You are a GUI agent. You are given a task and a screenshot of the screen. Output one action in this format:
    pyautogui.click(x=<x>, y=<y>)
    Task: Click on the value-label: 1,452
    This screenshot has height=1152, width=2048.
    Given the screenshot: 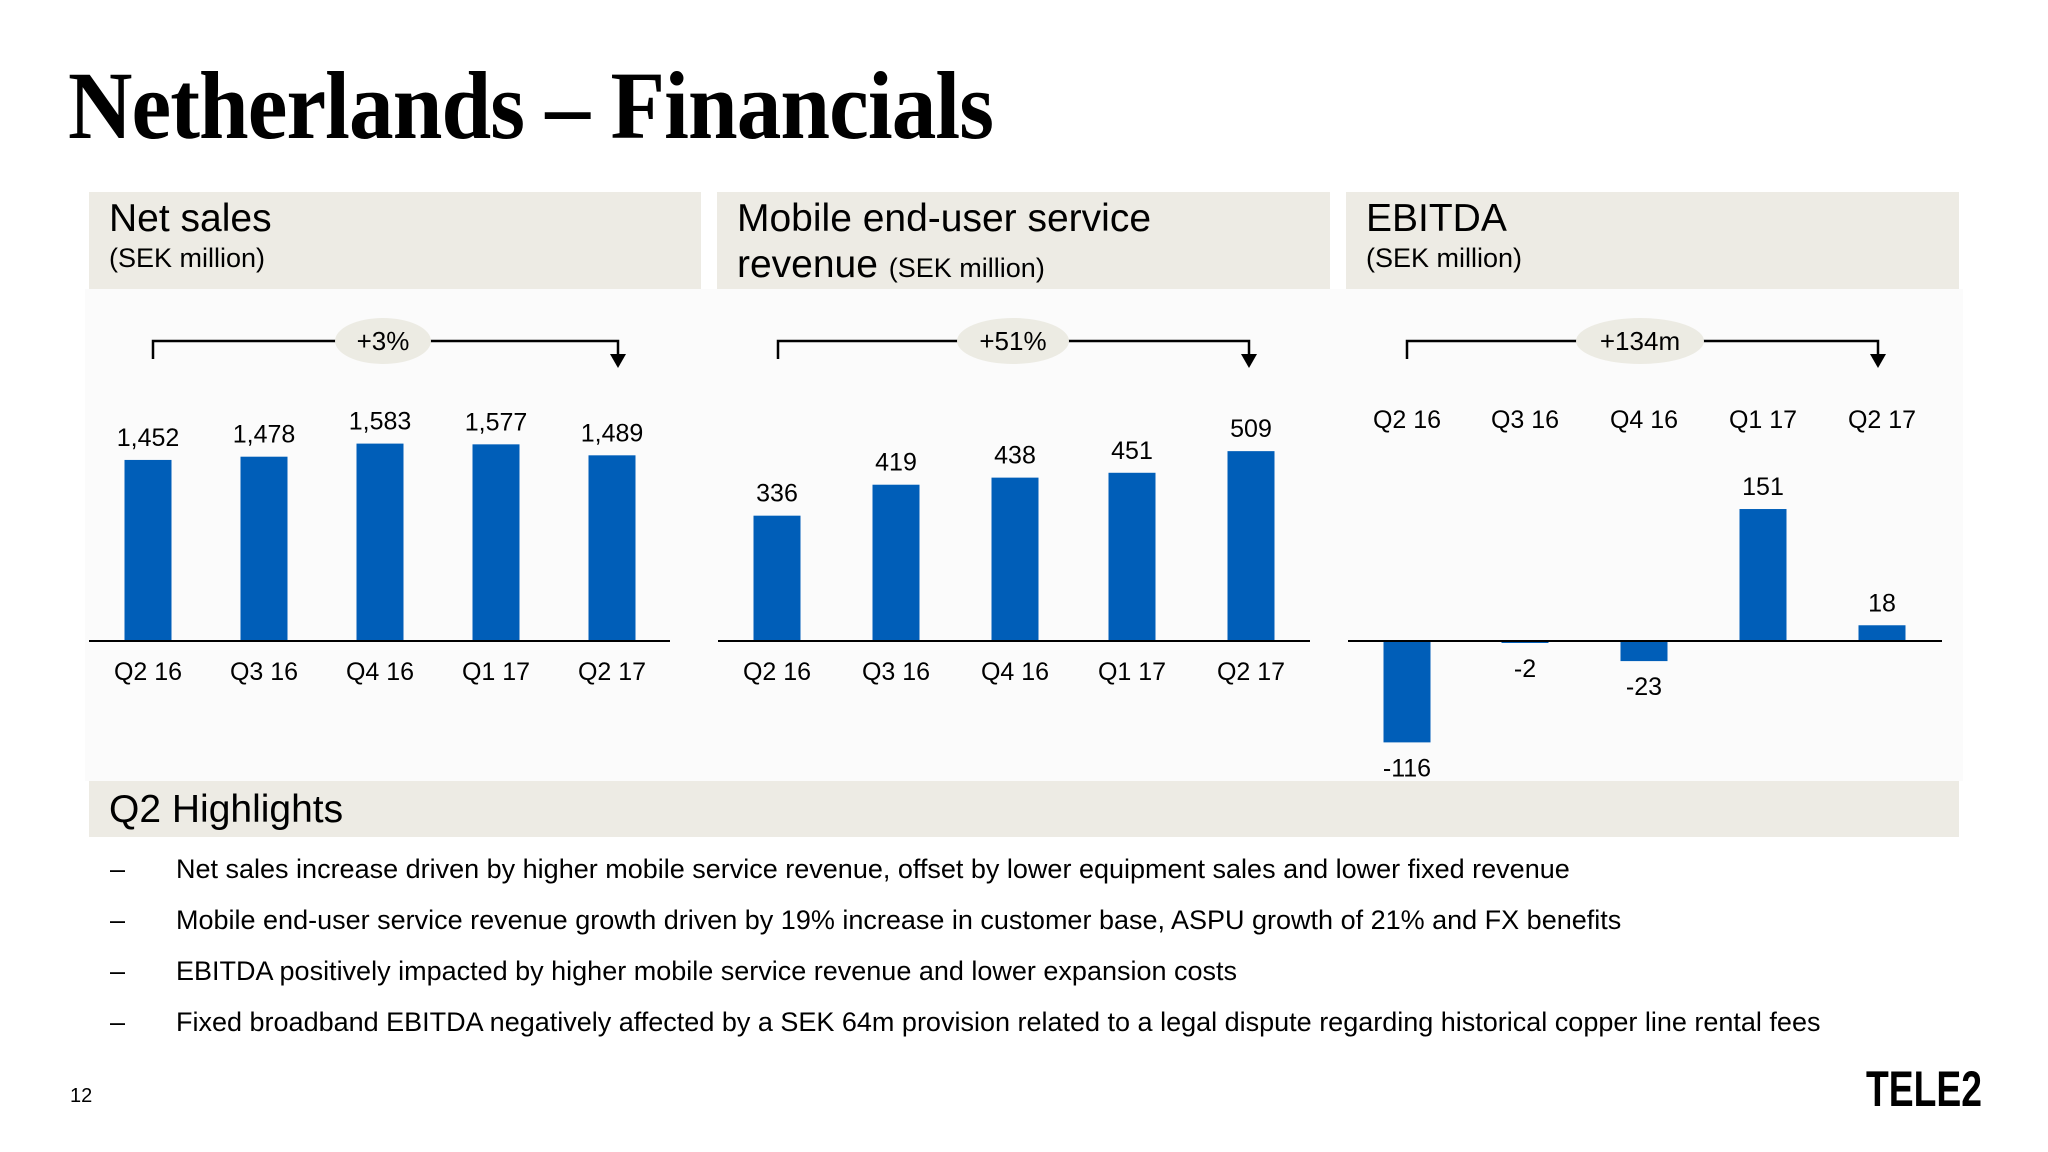 What is the action you would take?
    pyautogui.click(x=148, y=438)
    